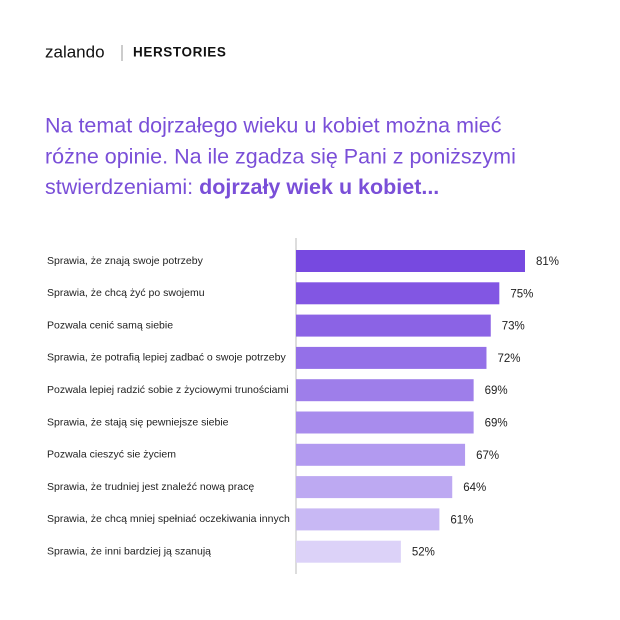 The image size is (620, 620). I want to click on value-label: 73%, so click(513, 327).